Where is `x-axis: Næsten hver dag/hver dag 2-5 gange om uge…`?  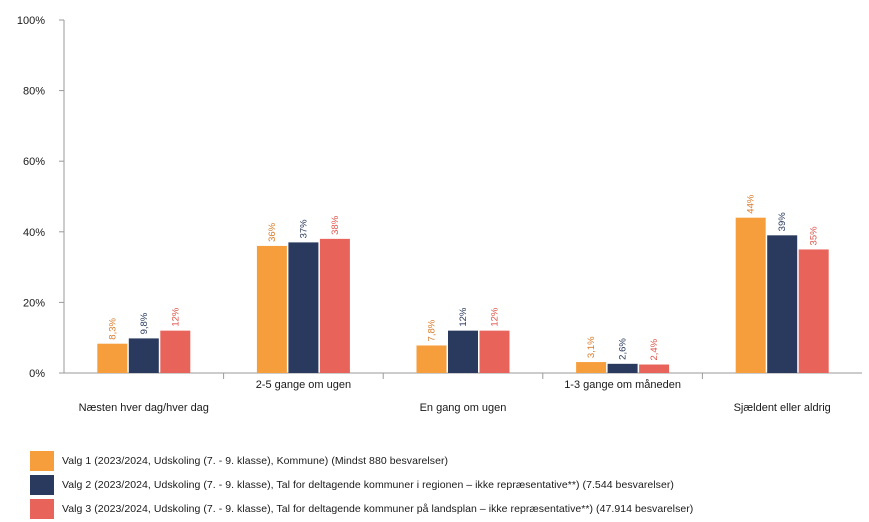 x-axis: Næsten hver dag/hver dag 2-5 gange om uge… is located at coordinates (463, 393).